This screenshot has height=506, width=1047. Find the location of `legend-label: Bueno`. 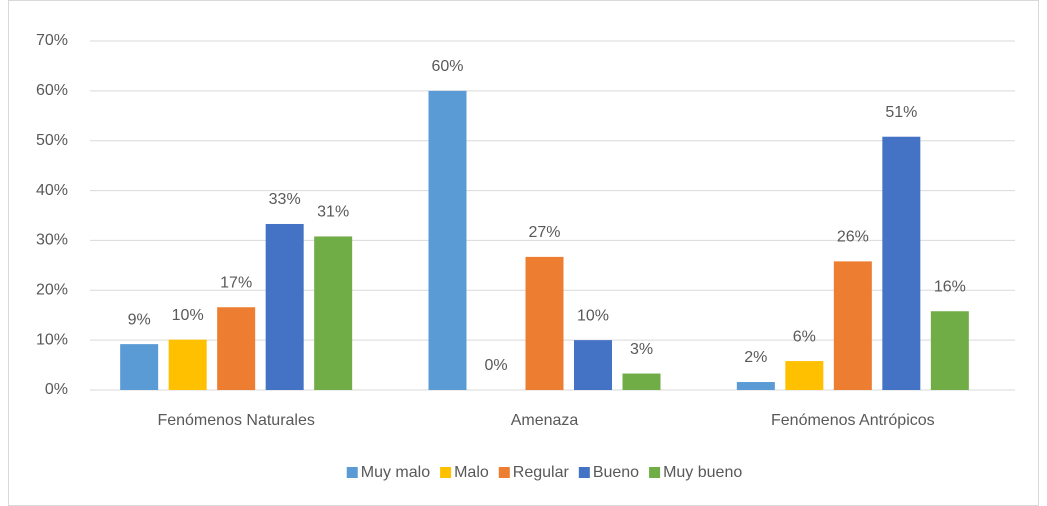

legend-label: Bueno is located at coordinates (616, 472).